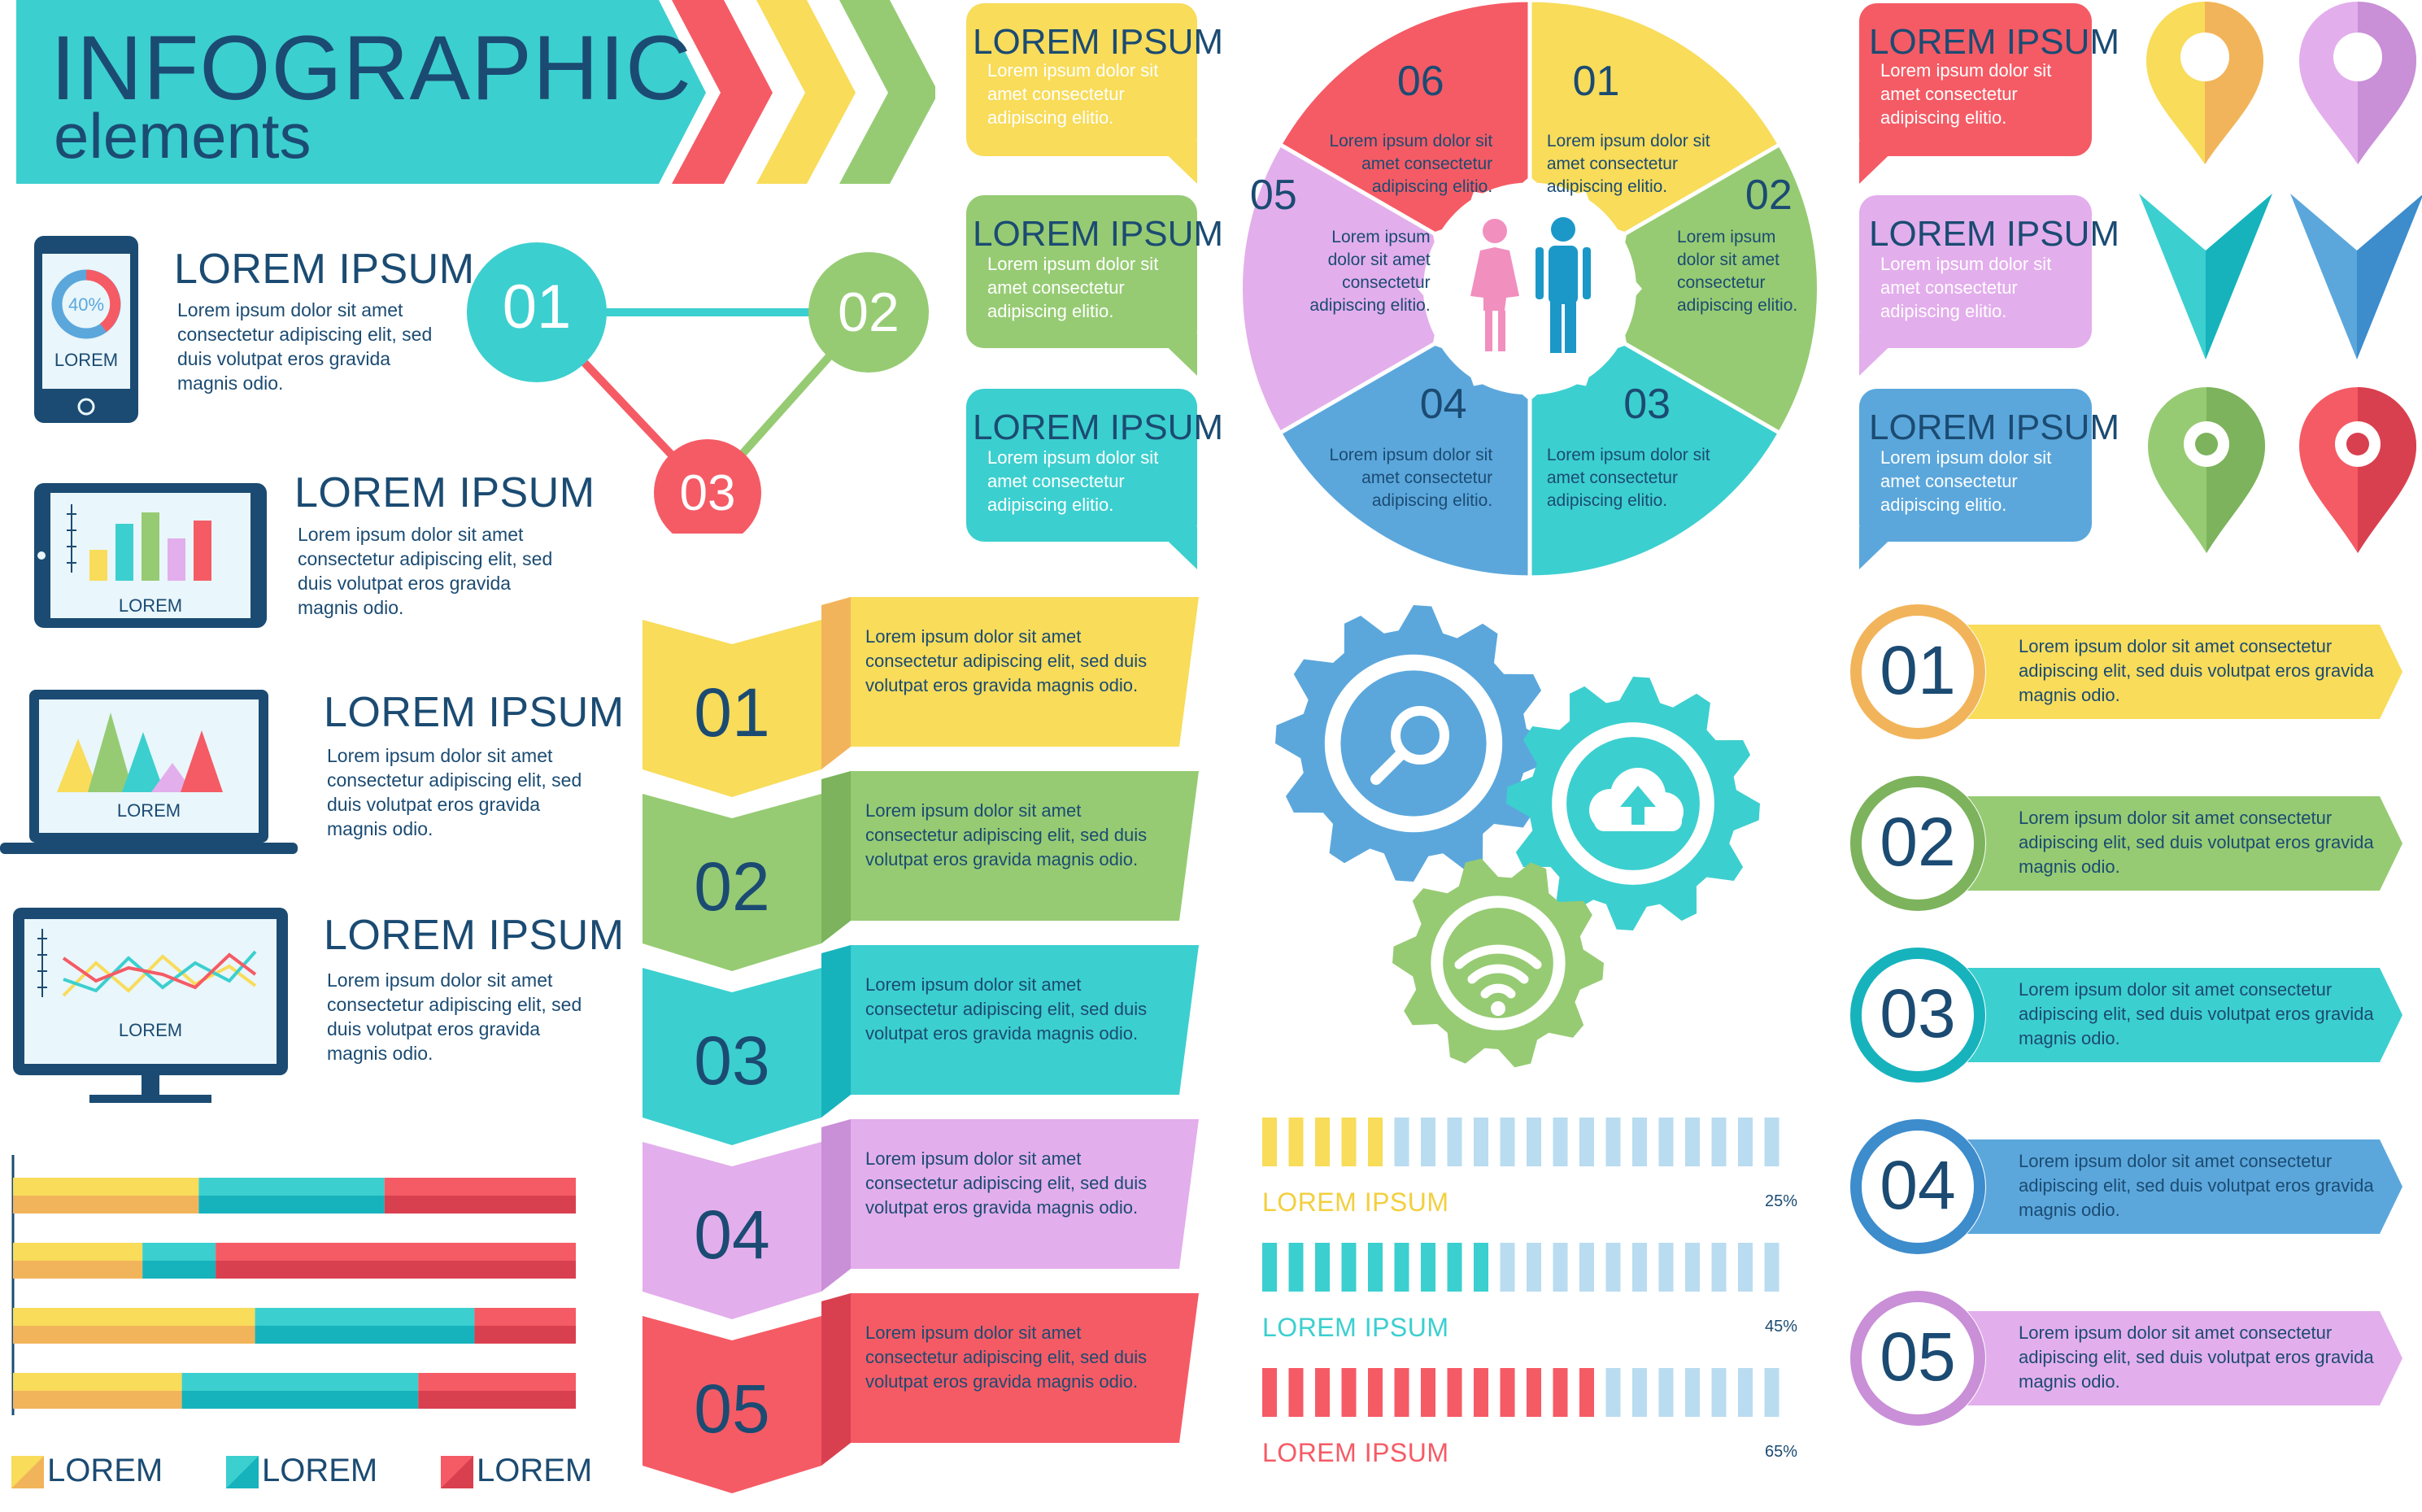  What do you see at coordinates (2358, 473) in the screenshot?
I see `red-map-pin-icon` at bounding box center [2358, 473].